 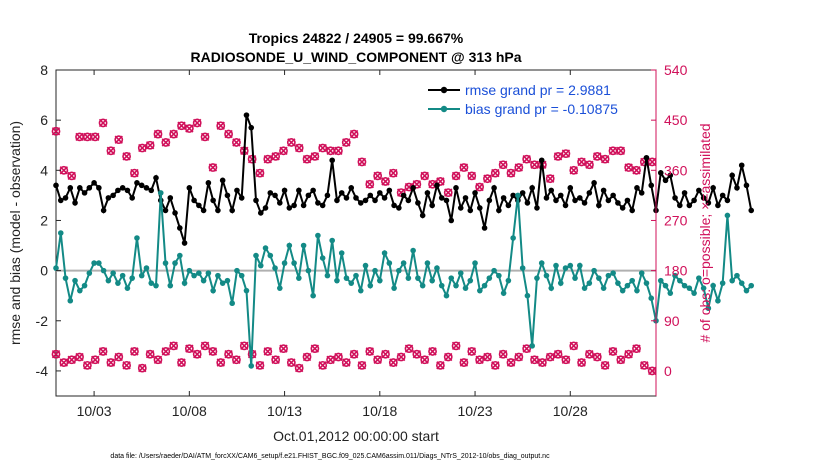 I want to click on y-tick-label: 4, so click(x=44, y=170).